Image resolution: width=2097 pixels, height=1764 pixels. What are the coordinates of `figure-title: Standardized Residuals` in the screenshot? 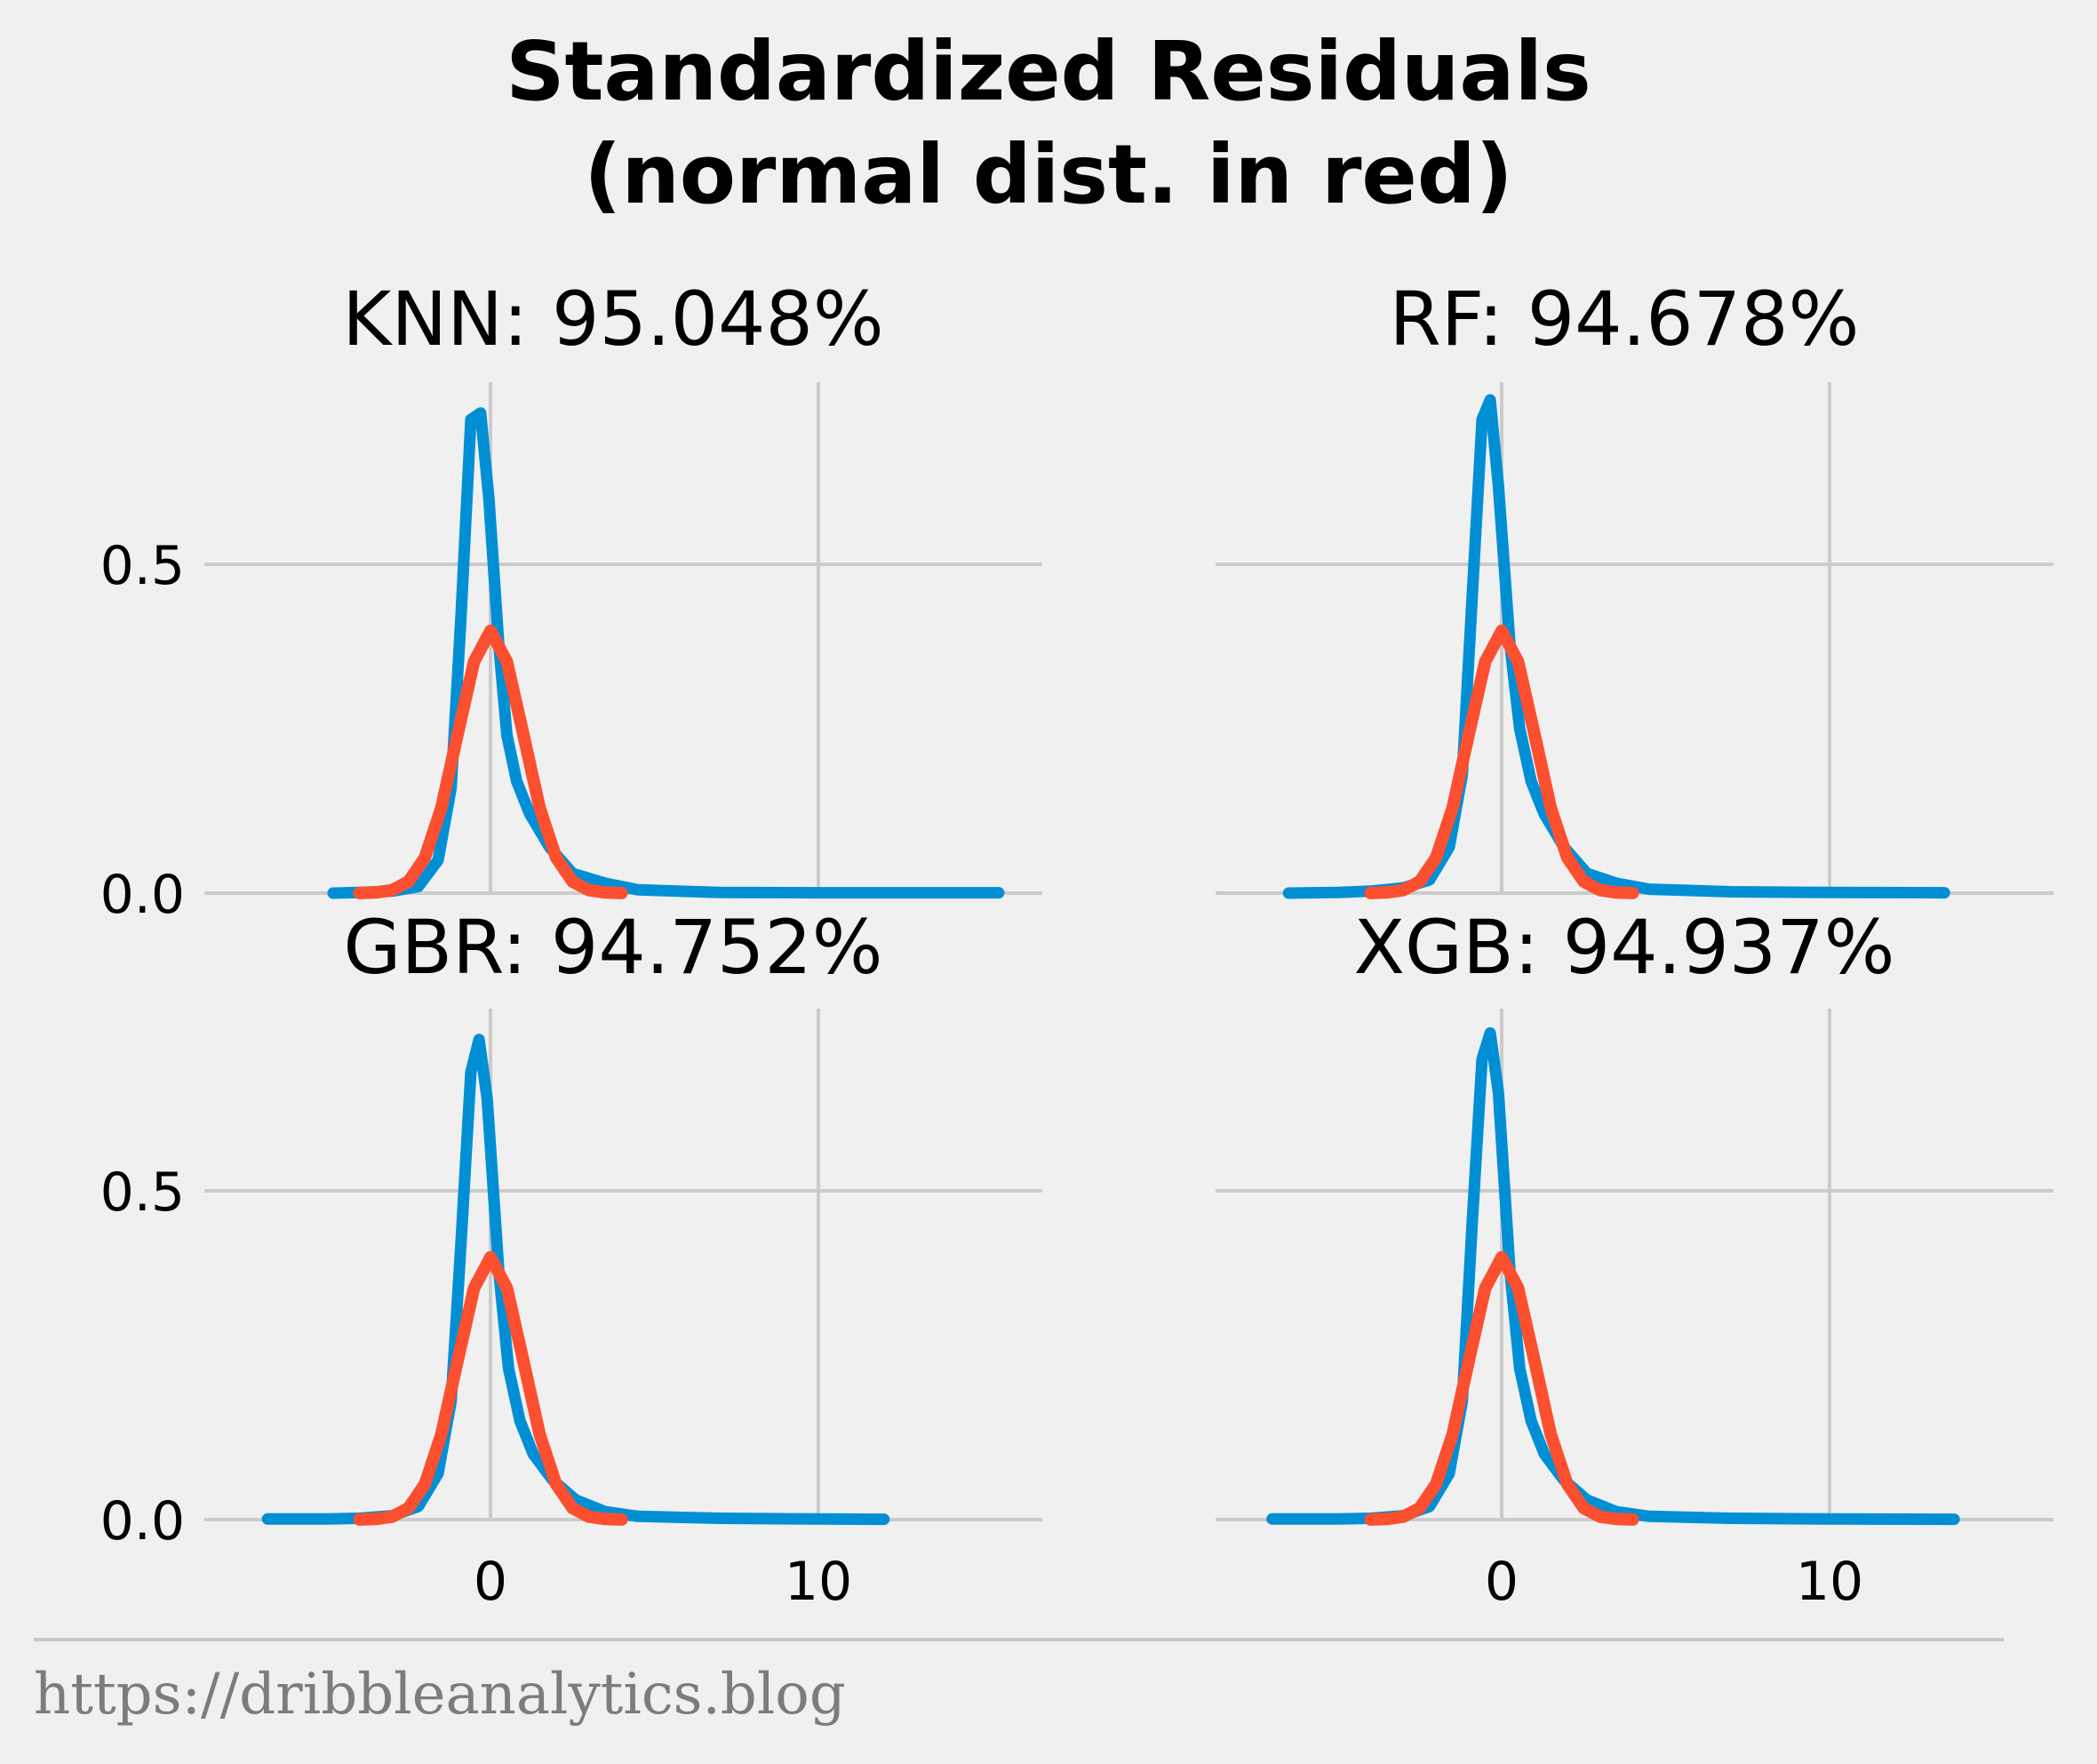 It's located at (1048, 71).